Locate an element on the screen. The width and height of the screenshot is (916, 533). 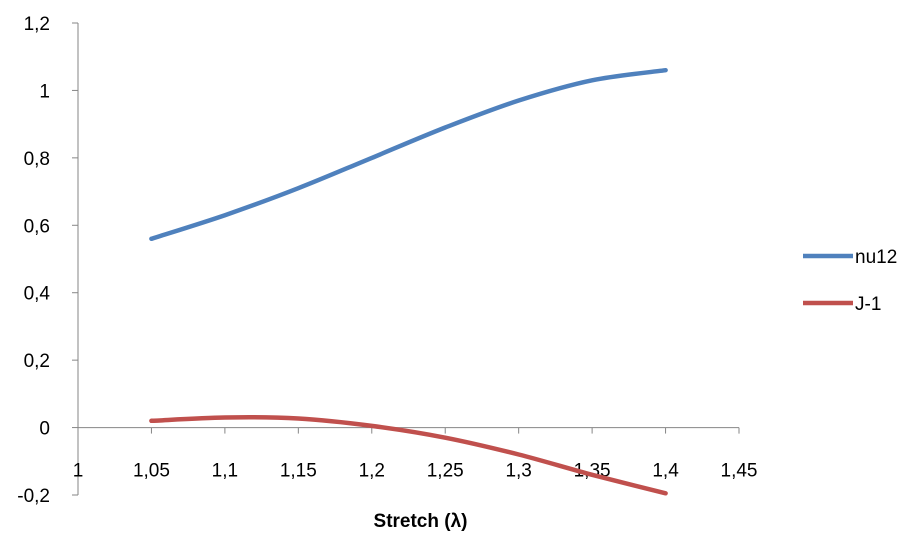
y-tick-label: 0,2 is located at coordinates (37, 361).